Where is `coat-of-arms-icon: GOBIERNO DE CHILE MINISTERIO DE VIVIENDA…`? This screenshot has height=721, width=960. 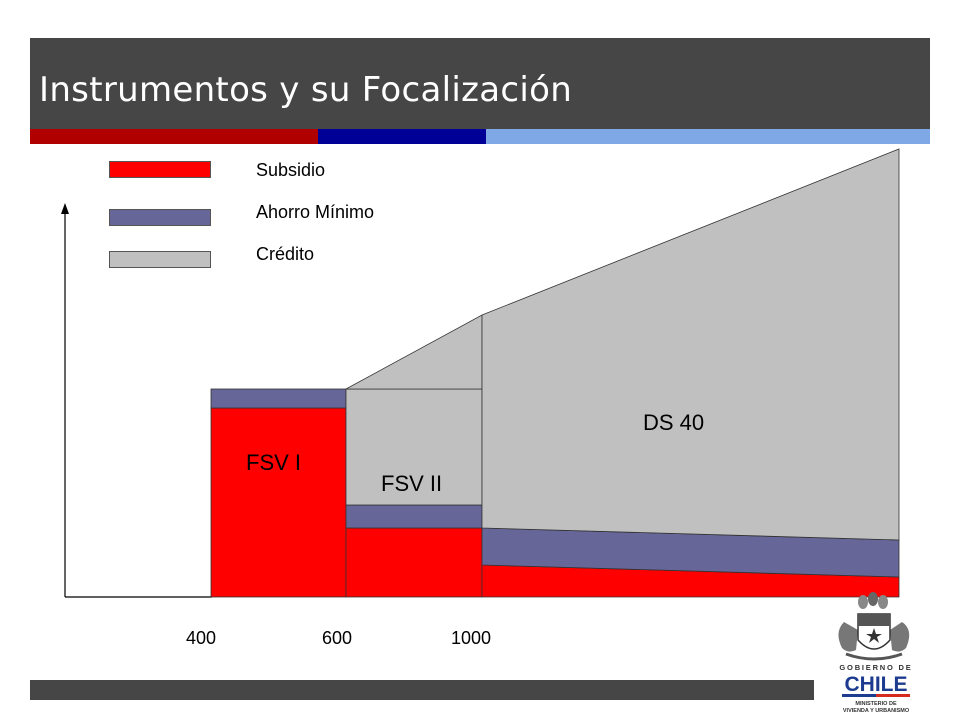
coat-of-arms-icon: GOBIERNO DE CHILE MINISTERIO DE VIVIENDA… is located at coordinates (875, 653).